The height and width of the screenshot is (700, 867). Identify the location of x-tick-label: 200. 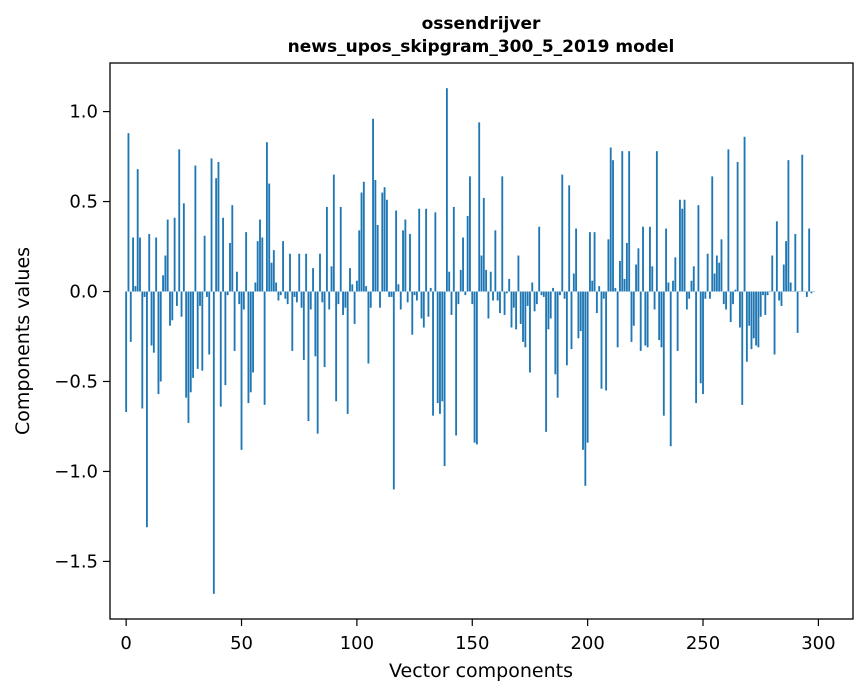
(587, 643).